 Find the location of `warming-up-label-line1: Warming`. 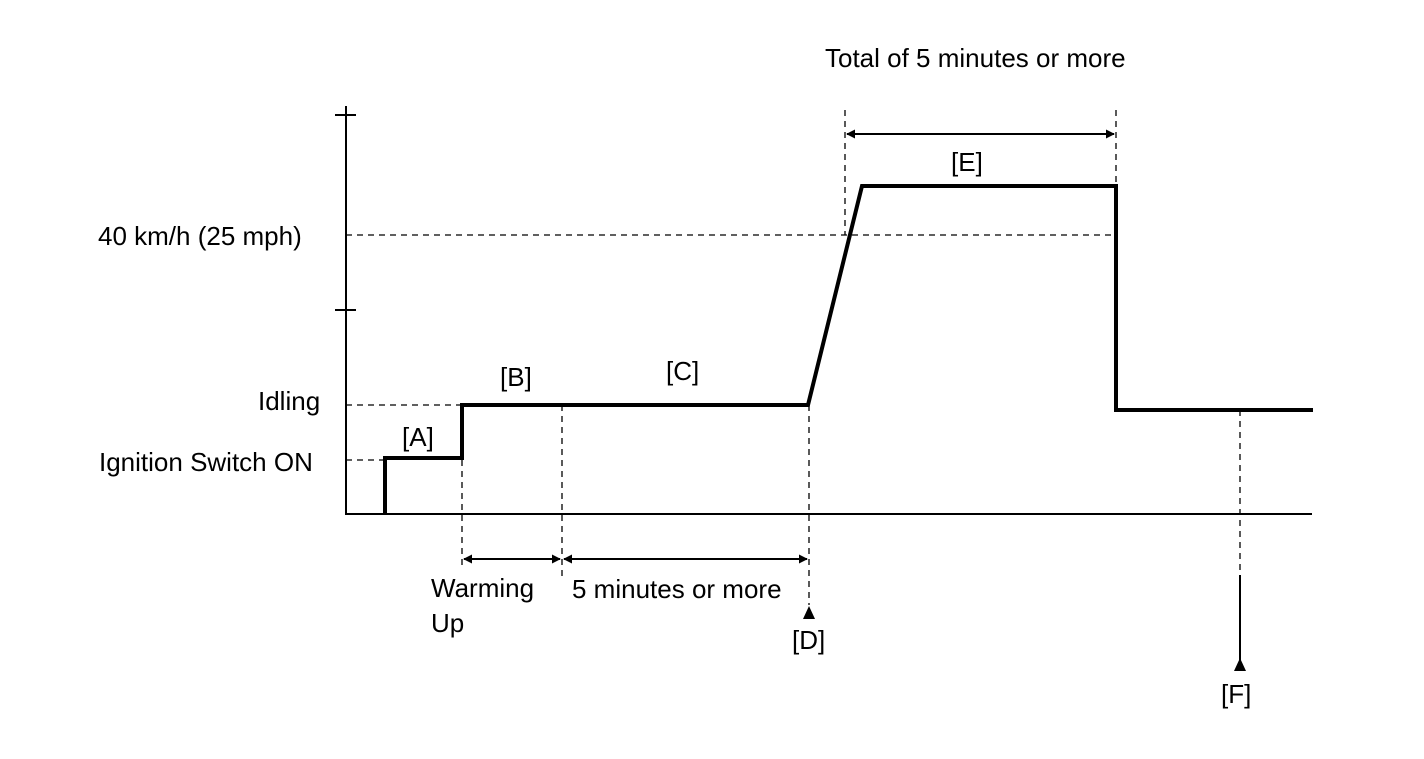

warming-up-label-line1: Warming is located at coordinates (482, 588).